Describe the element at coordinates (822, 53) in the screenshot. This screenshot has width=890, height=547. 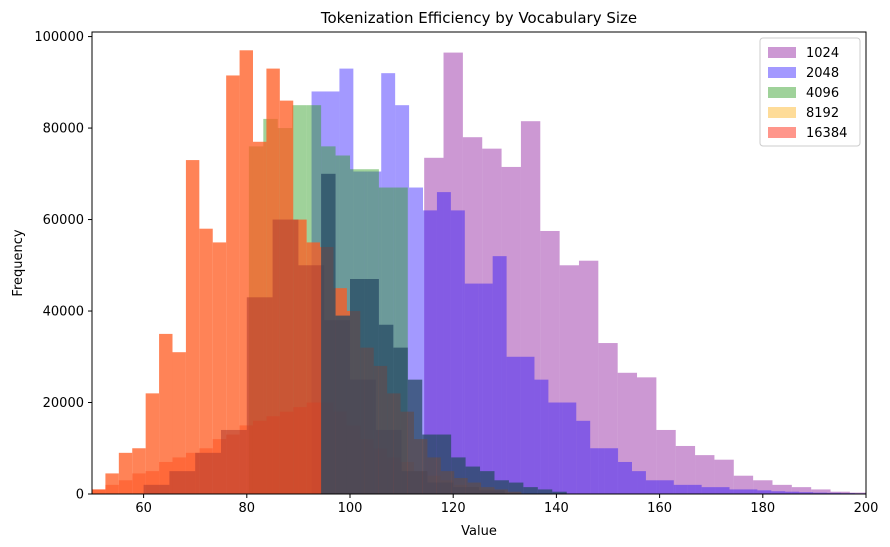
I see `legend-label: 1024` at that location.